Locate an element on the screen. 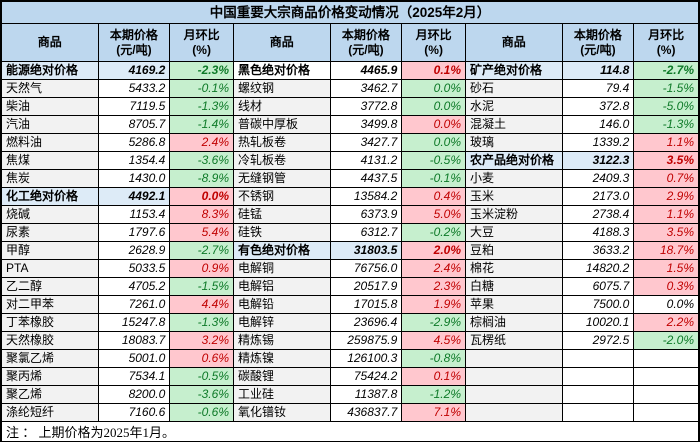  commodity-name-cell: 玻璃 is located at coordinates (514, 143).